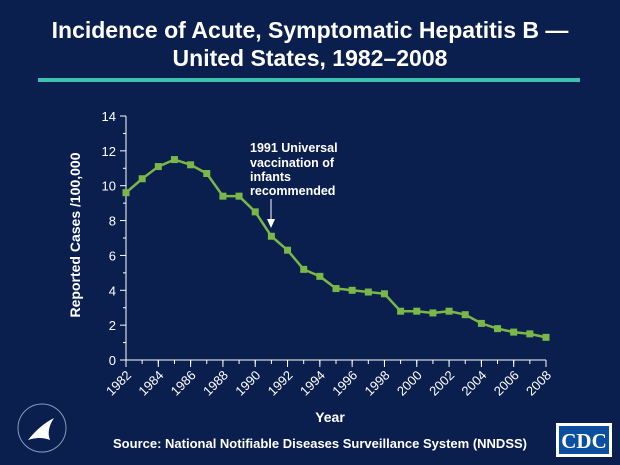 The width and height of the screenshot is (620, 465). I want to click on annotation-line: recommended, so click(292, 191).